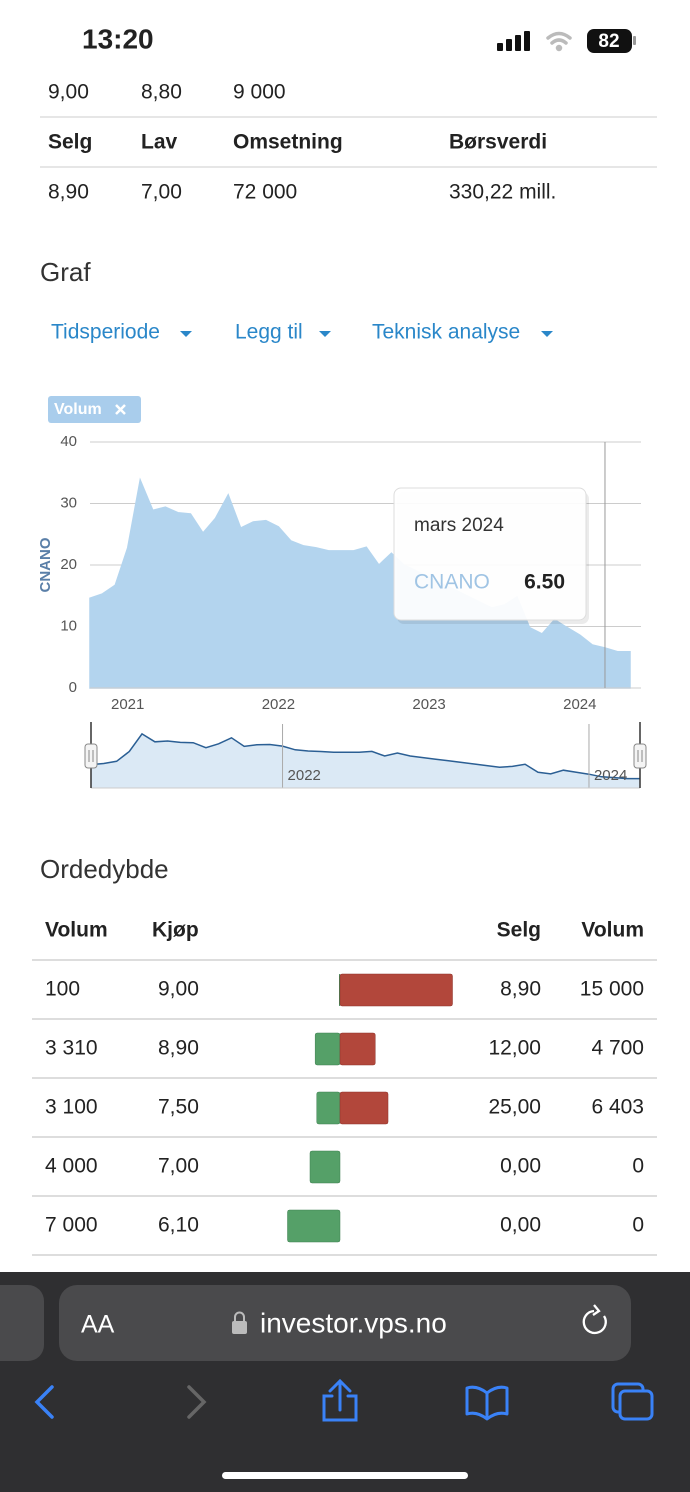 Image resolution: width=690 pixels, height=1492 pixels. What do you see at coordinates (498, 142) in the screenshot?
I see `header-cell: Børsverdi` at bounding box center [498, 142].